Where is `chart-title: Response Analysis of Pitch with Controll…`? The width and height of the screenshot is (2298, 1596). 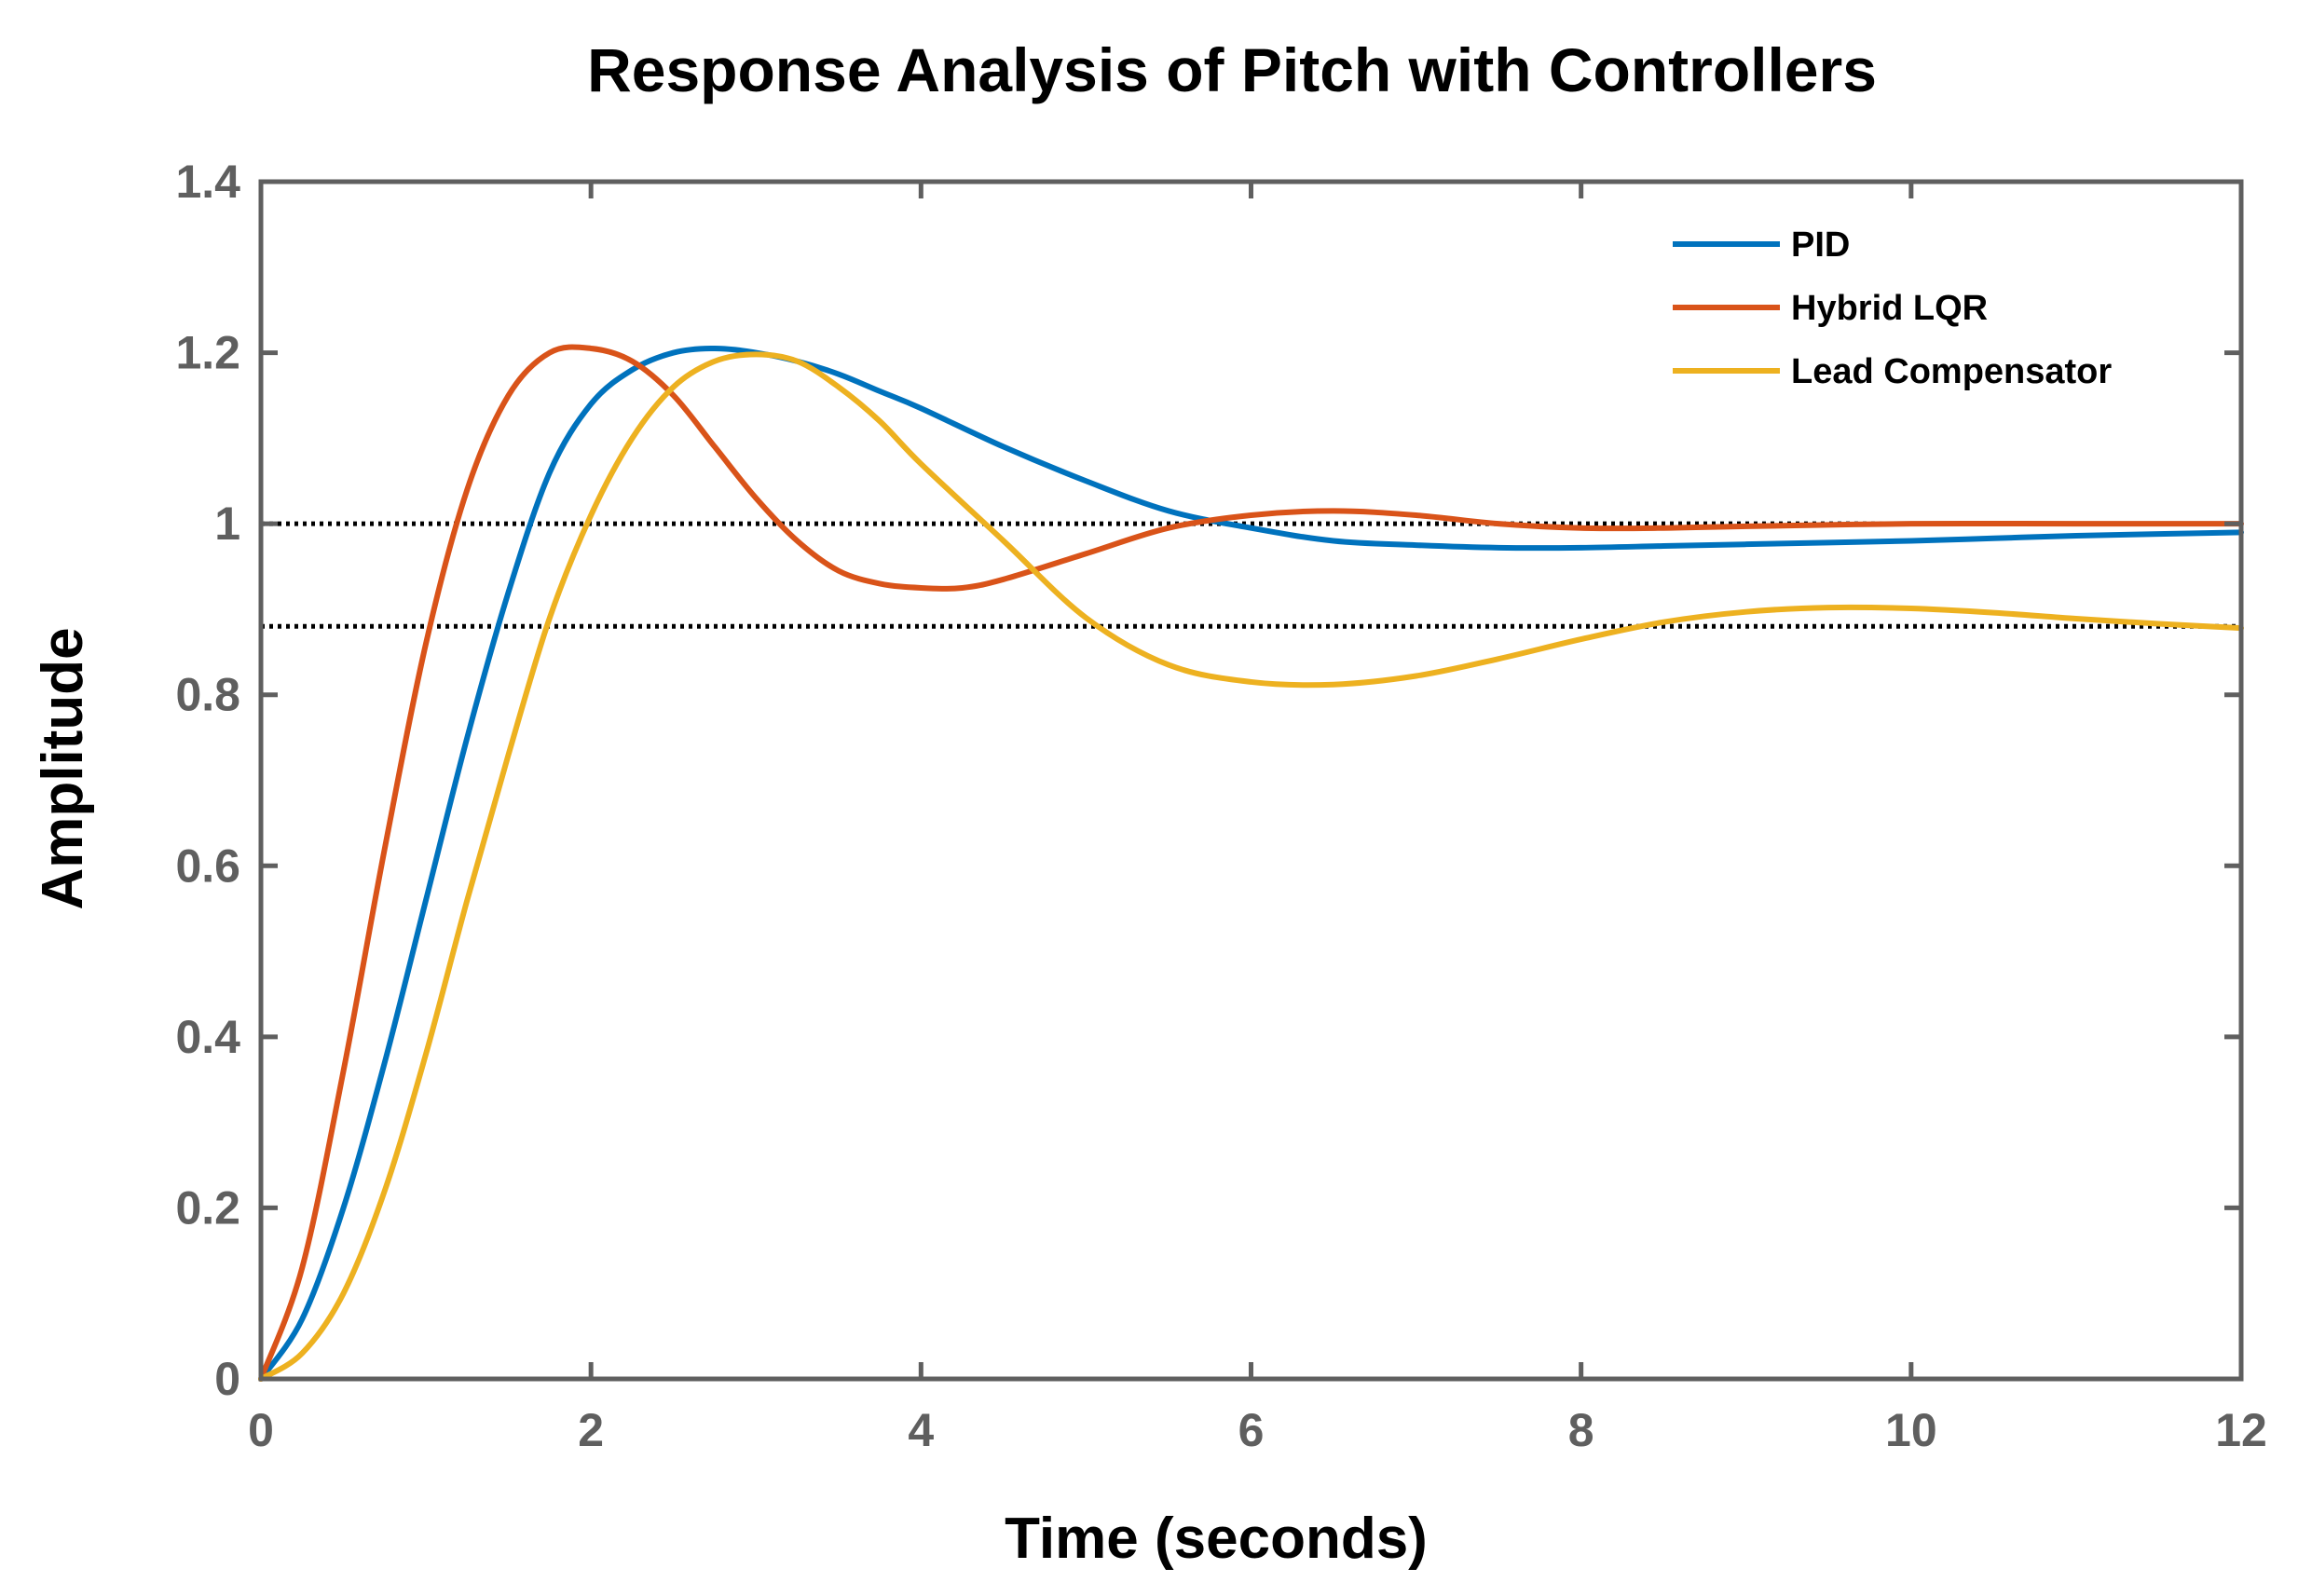 chart-title: Response Analysis of Pitch with Controll… is located at coordinates (1232, 69).